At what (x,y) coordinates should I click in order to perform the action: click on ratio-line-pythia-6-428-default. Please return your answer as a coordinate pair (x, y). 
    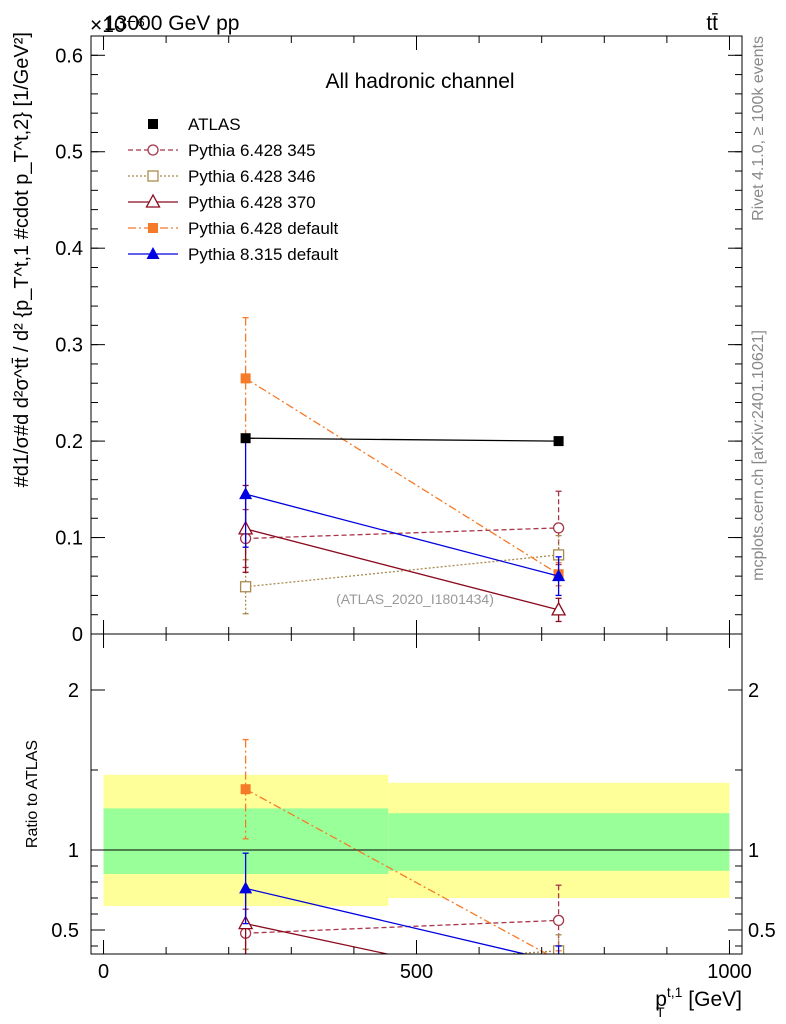
    Looking at the image, I should click on (397, 871).